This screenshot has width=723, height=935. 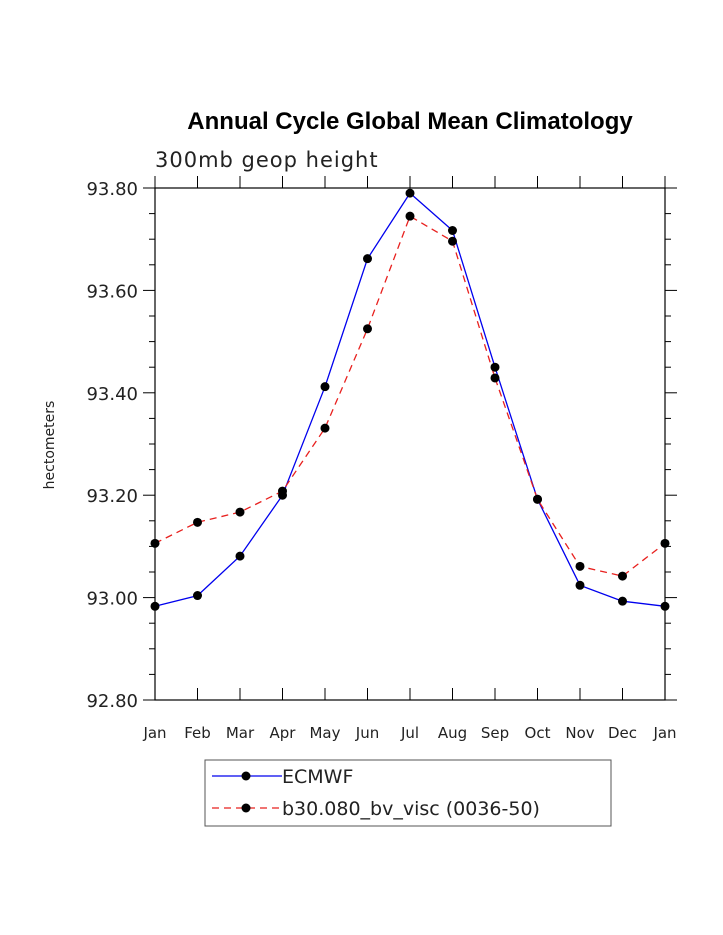 I want to click on x-tick-label: Nov, so click(x=579, y=733).